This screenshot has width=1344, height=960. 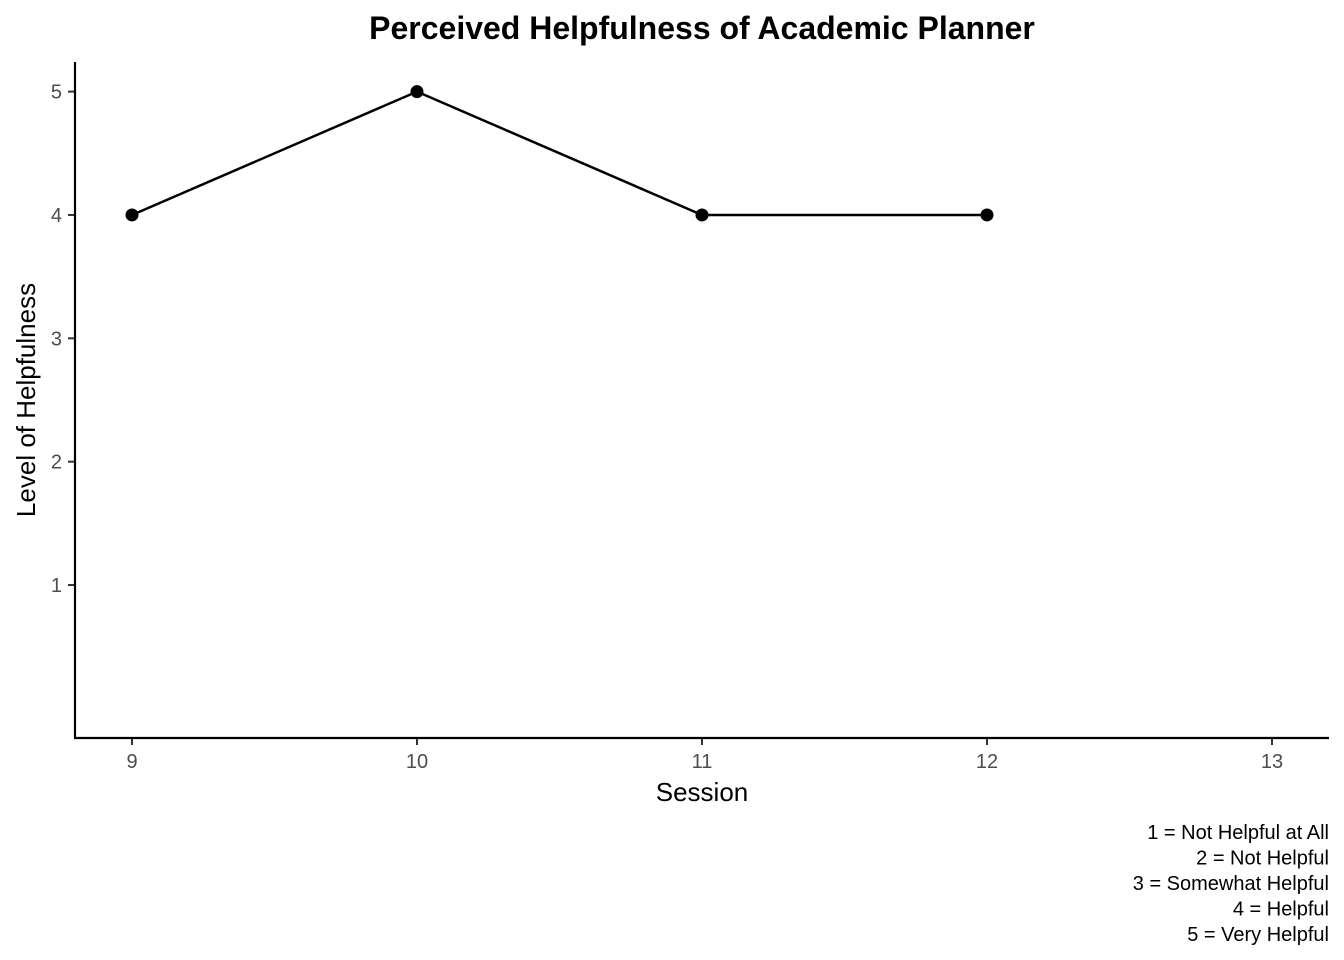 I want to click on x-axis: 9 10 11 12 13, so click(x=704, y=755).